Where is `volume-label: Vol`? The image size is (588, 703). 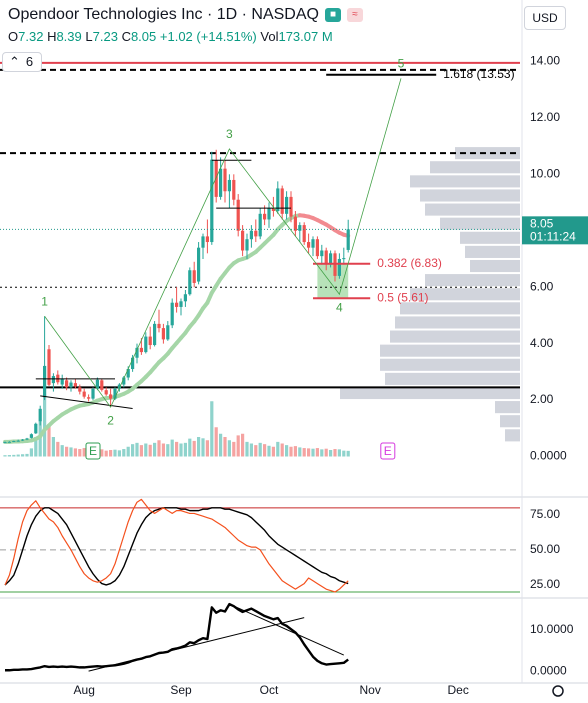 volume-label: Vol is located at coordinates (269, 36).